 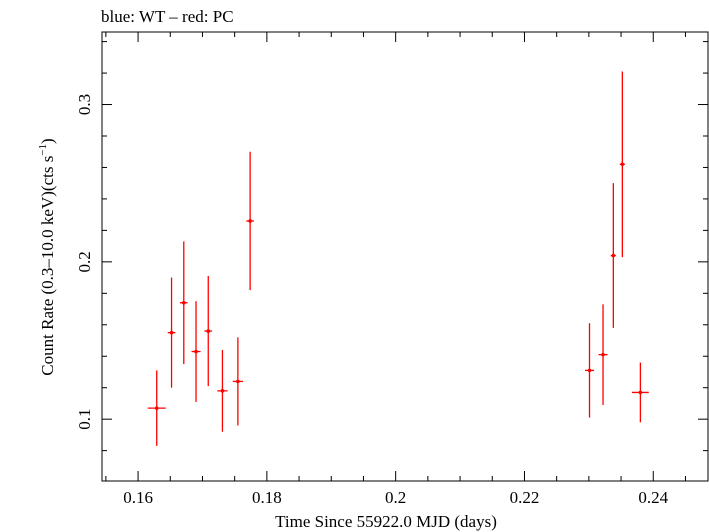 I want to click on y-axis-label-main: Count Rate (0.3–10.0 keV)(cts s, so click(x=47, y=266).